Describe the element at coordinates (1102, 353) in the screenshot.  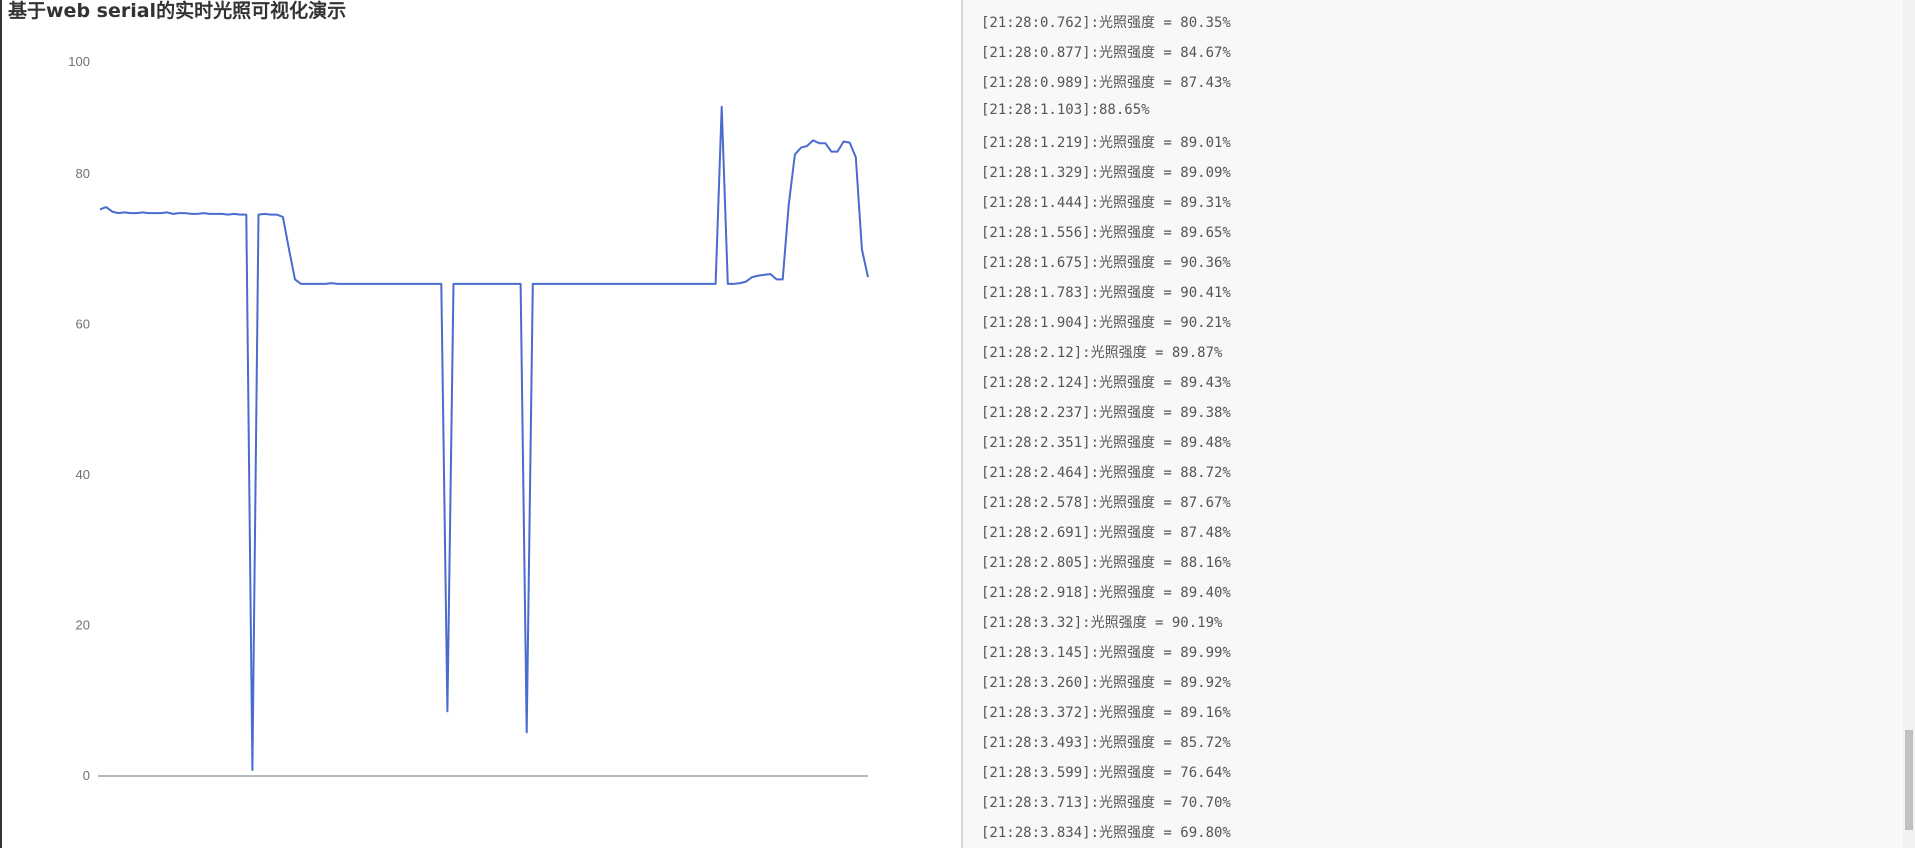
I see `log-line: [21:28:2.12]:光照强度 = 89.87%` at that location.